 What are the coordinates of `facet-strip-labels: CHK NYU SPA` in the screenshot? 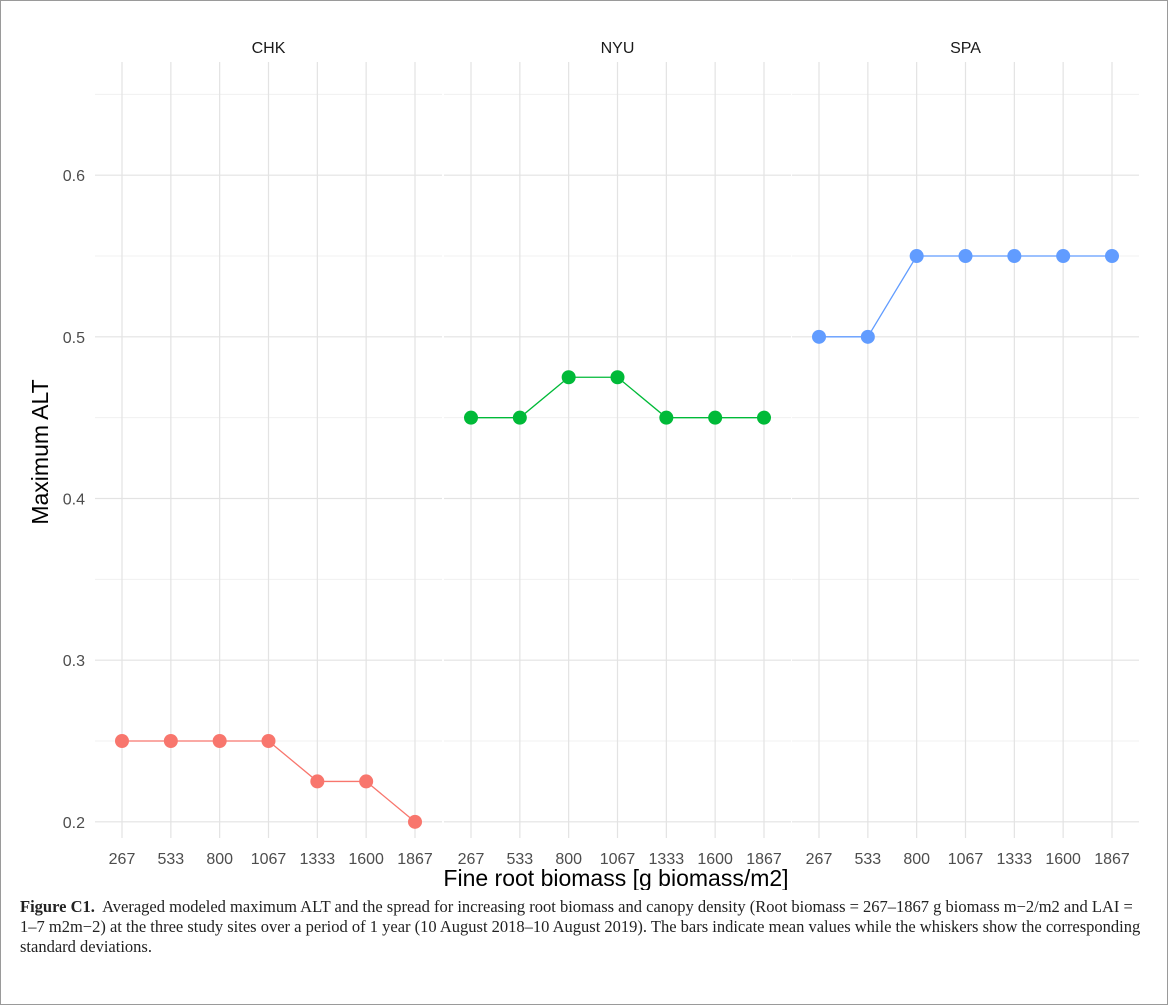 It's located at (617, 48).